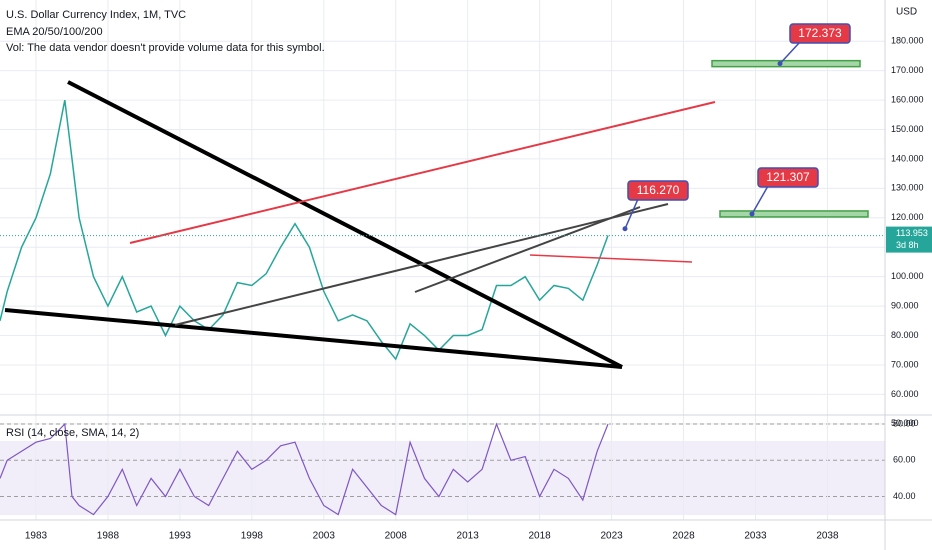 This screenshot has height=550, width=932. What do you see at coordinates (54, 32) in the screenshot?
I see `indicator-legend: EMA 20/50/100/200` at bounding box center [54, 32].